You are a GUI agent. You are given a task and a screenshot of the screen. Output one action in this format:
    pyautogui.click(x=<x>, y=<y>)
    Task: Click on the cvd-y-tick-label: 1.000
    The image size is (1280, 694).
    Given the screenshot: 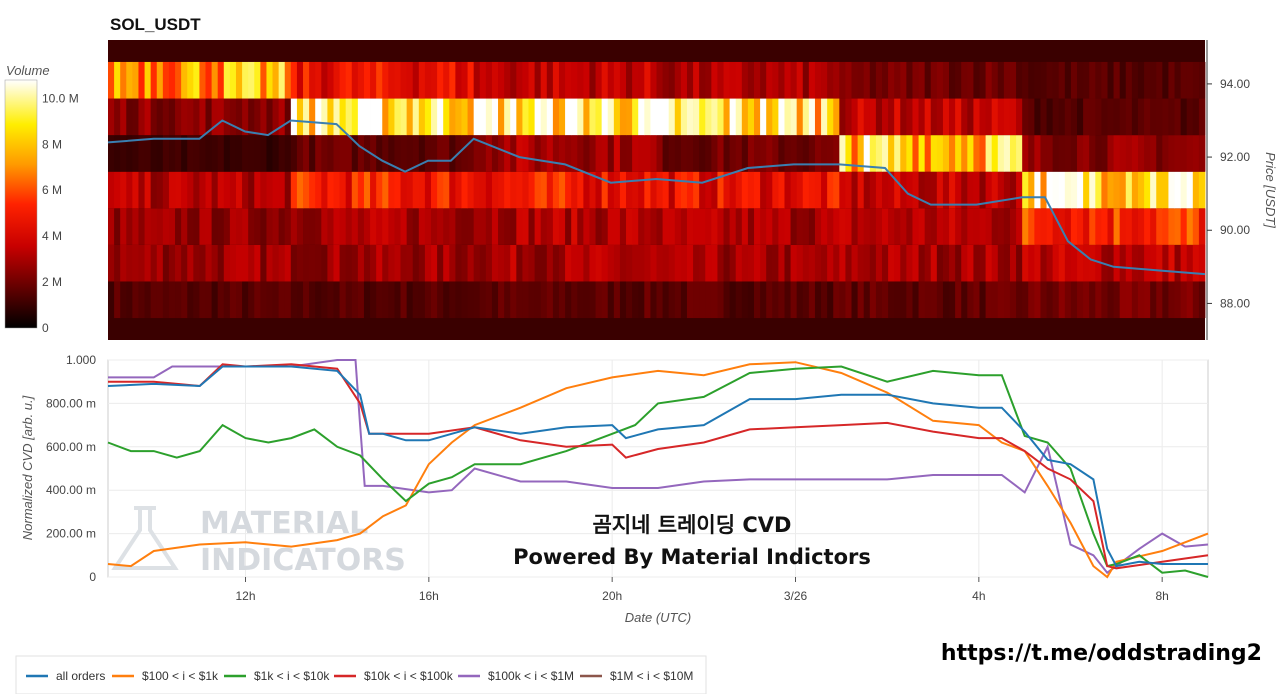 What is the action you would take?
    pyautogui.click(x=81, y=360)
    